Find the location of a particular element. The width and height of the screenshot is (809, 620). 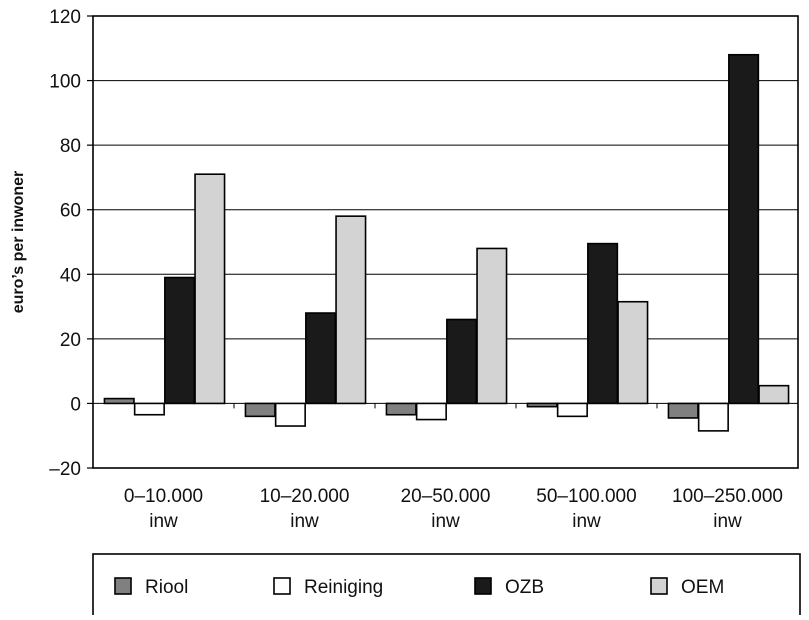

legend-swatch-oem is located at coordinates (659, 586).